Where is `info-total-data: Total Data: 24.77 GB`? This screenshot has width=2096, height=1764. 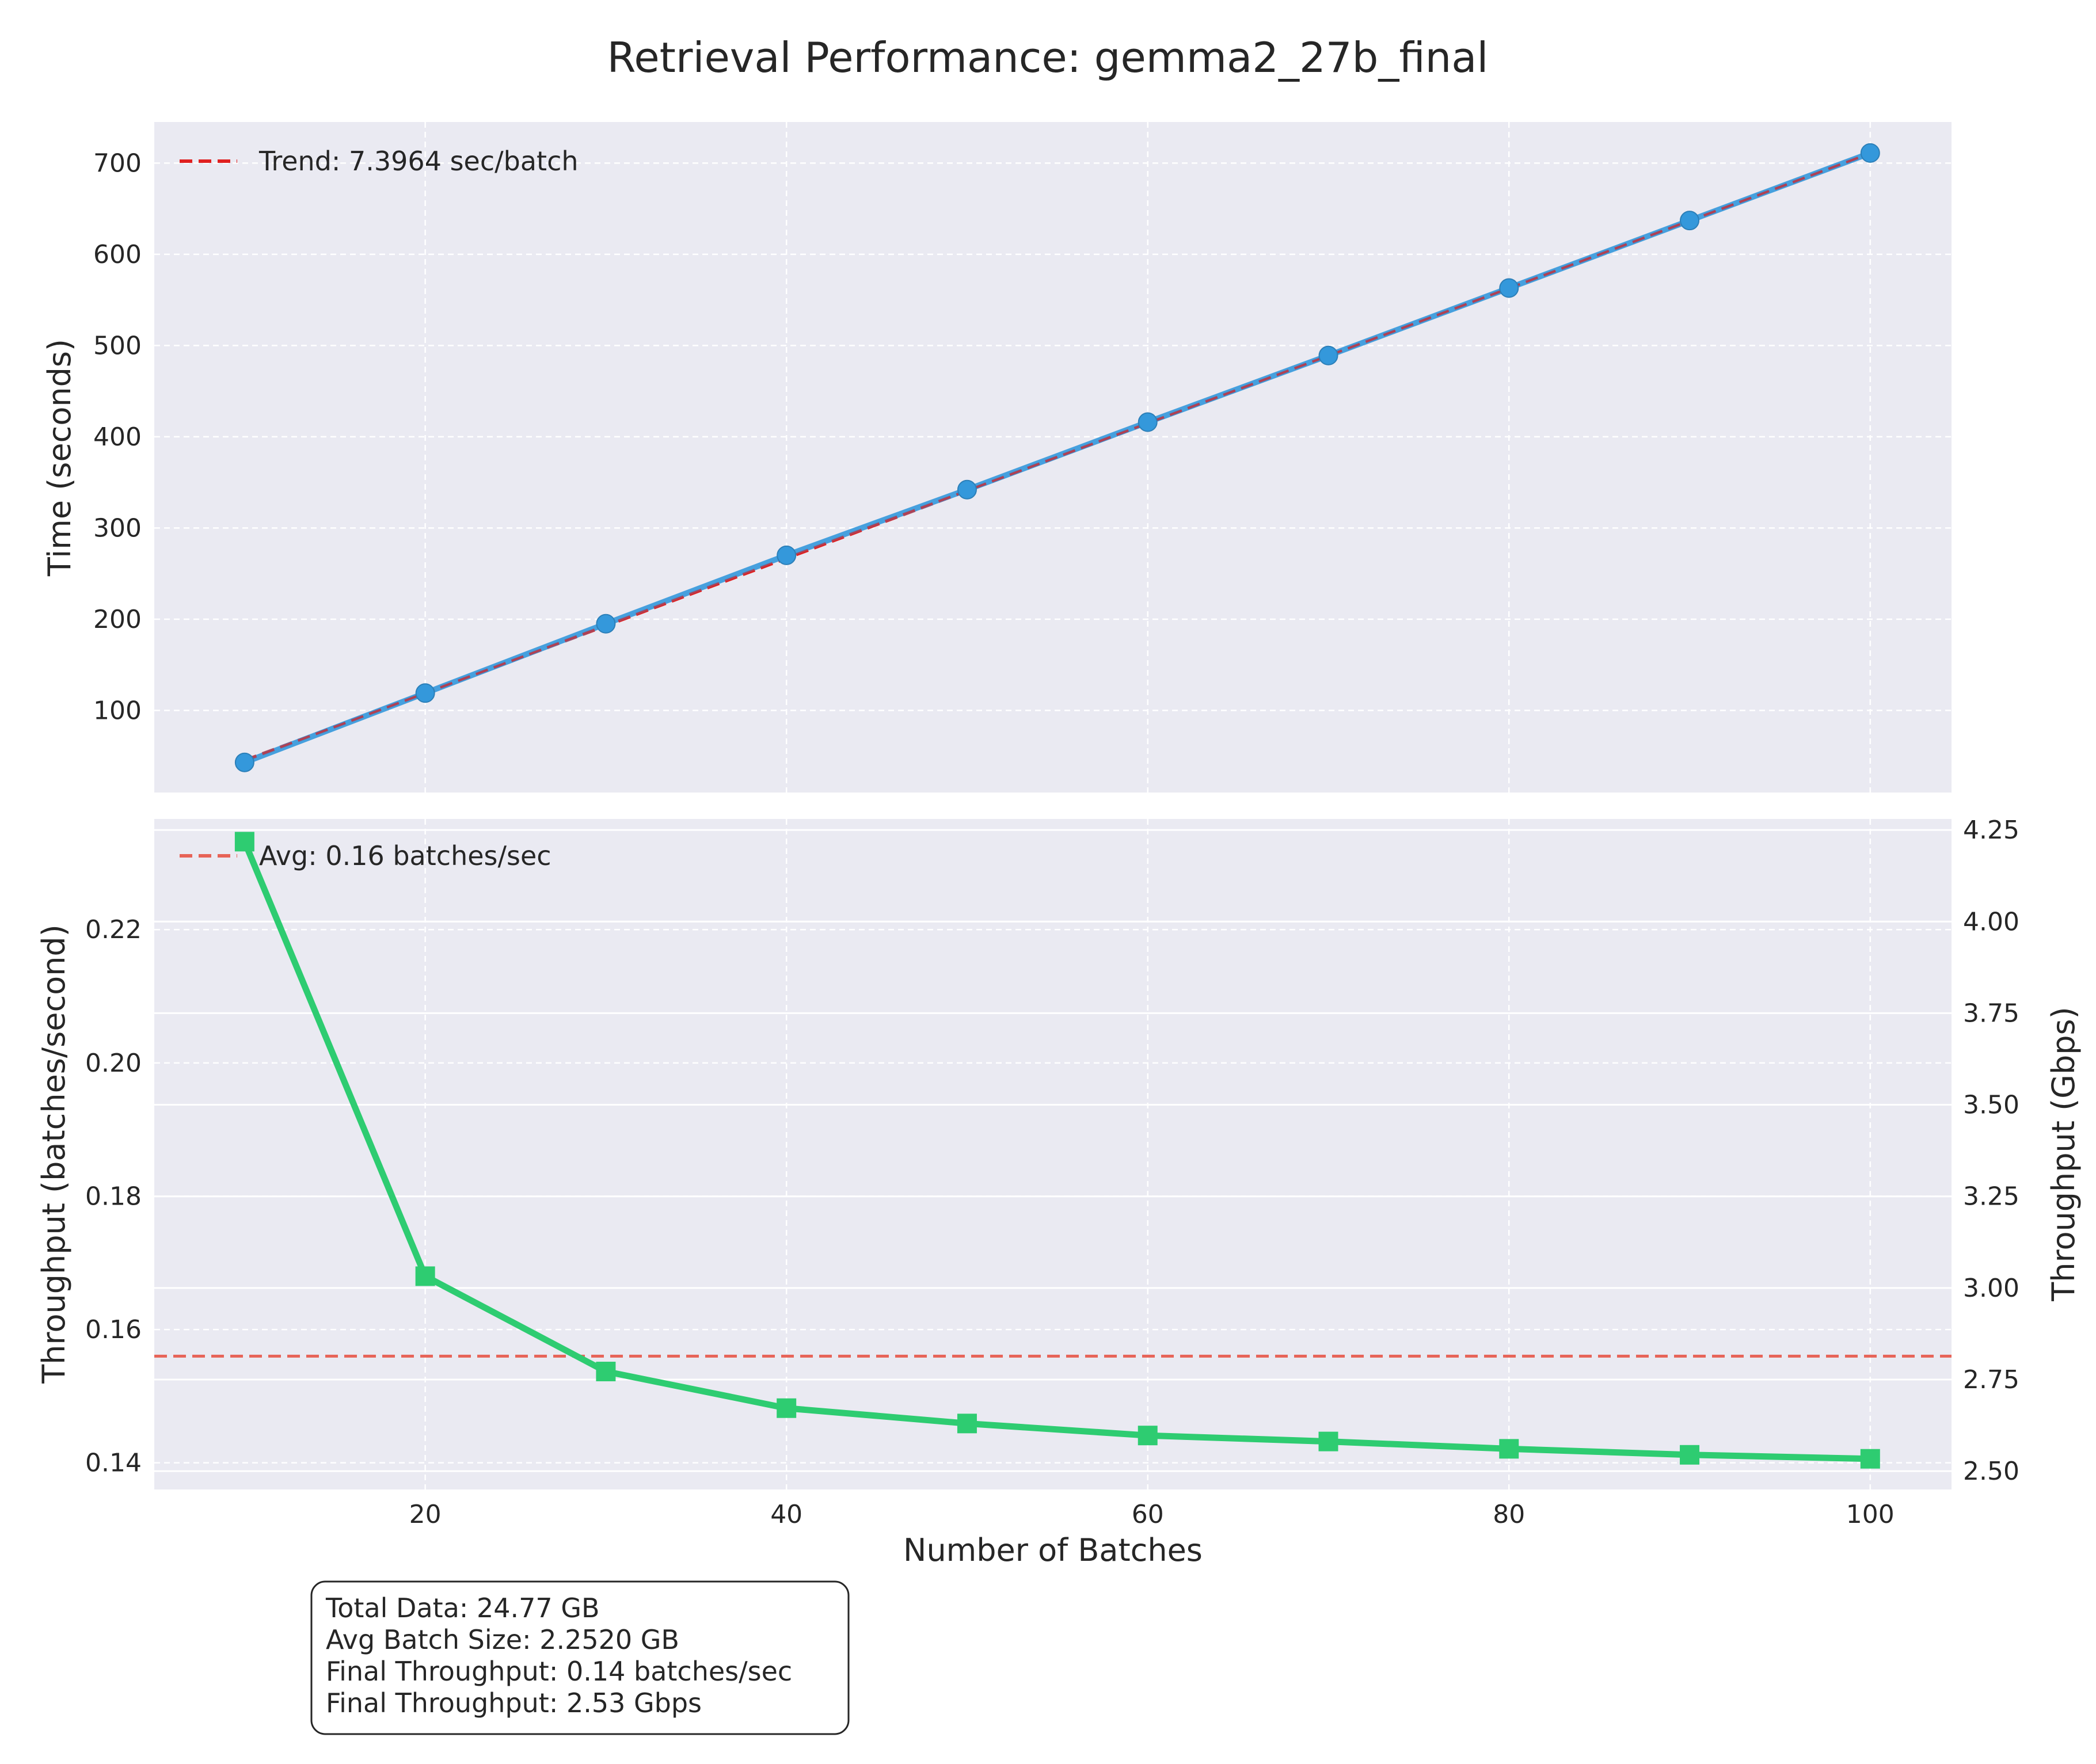
info-total-data: Total Data: 24.77 GB is located at coordinates (462, 1608).